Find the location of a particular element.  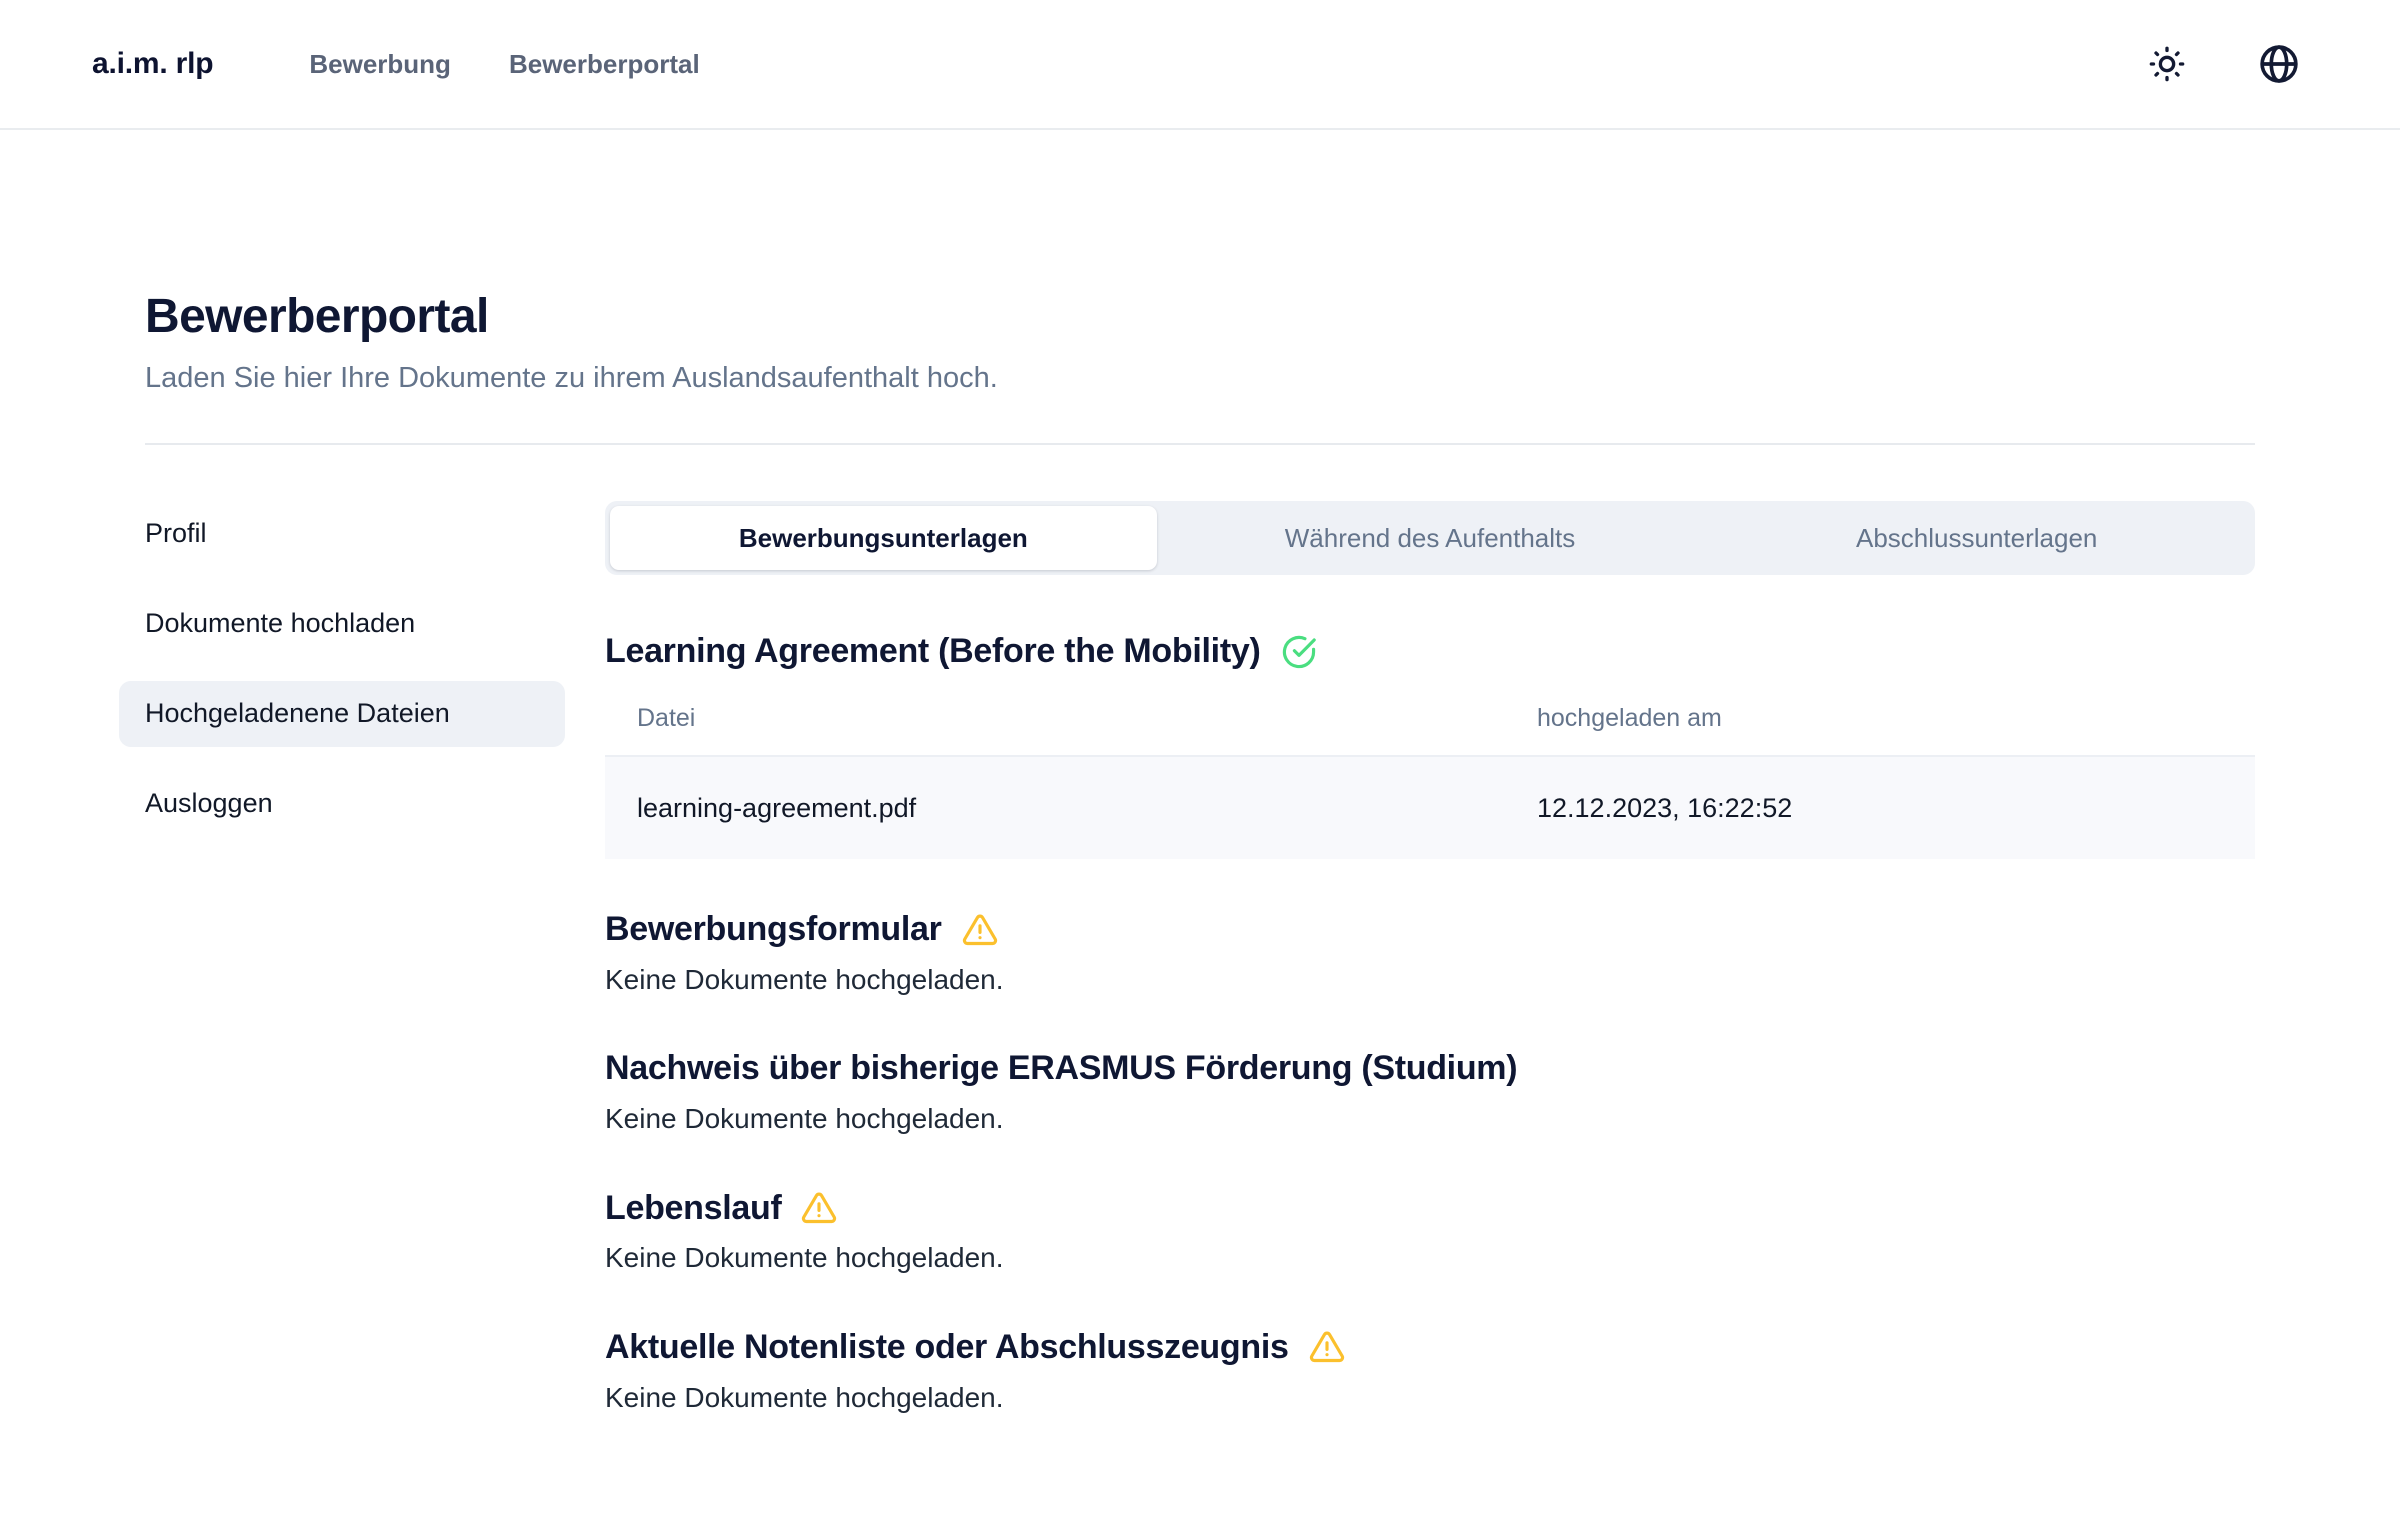

page-title: Bewerberportal is located at coordinates (317, 316).